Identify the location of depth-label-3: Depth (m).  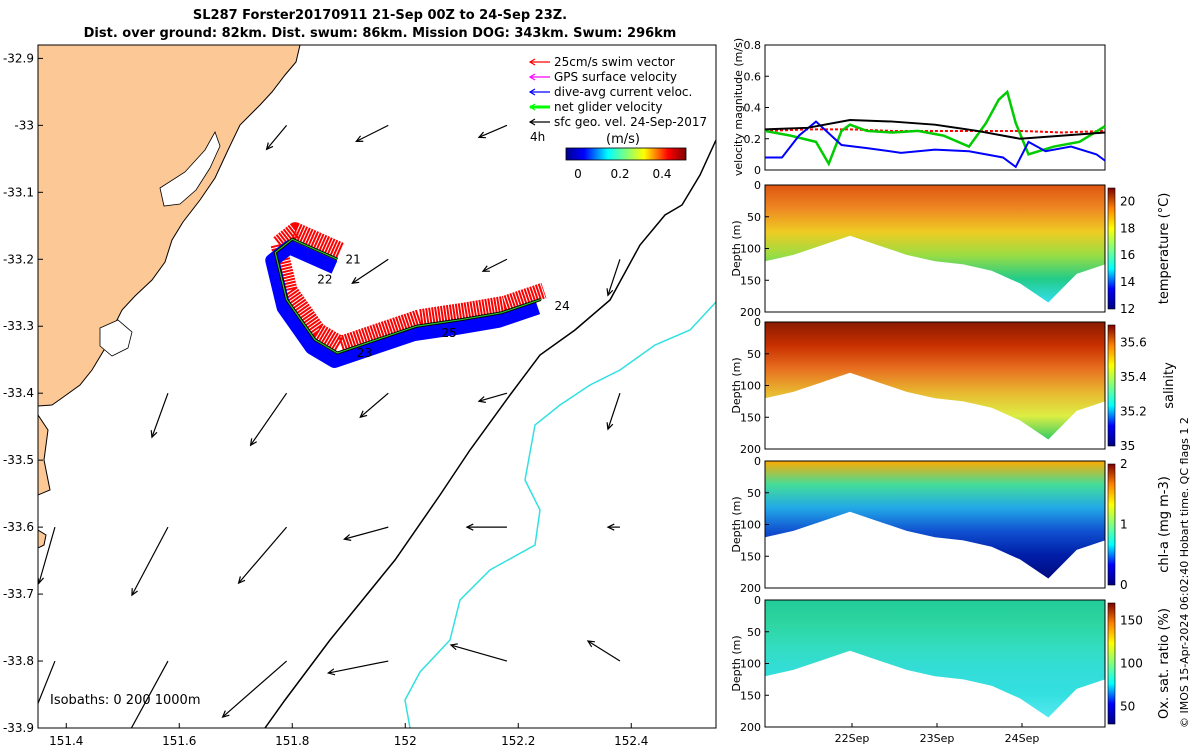
(736, 663).